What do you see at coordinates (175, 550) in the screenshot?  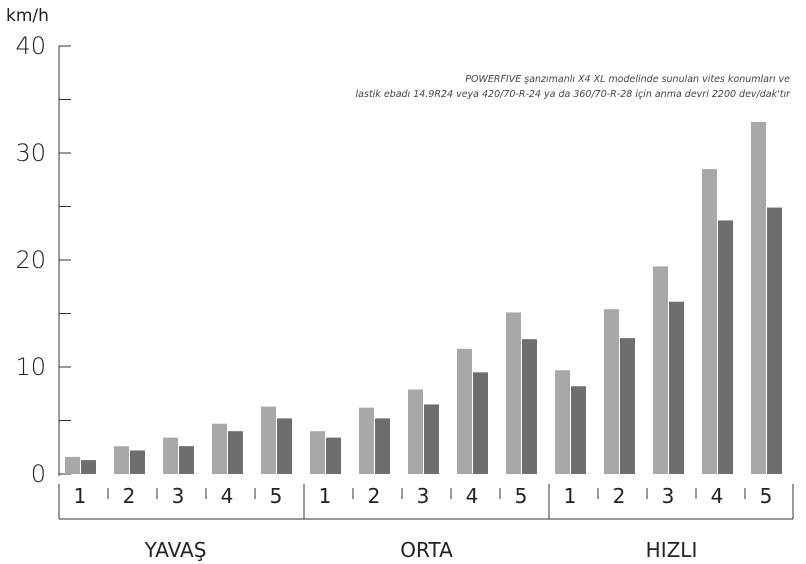 I see `x-group-label: YAVAŞ` at bounding box center [175, 550].